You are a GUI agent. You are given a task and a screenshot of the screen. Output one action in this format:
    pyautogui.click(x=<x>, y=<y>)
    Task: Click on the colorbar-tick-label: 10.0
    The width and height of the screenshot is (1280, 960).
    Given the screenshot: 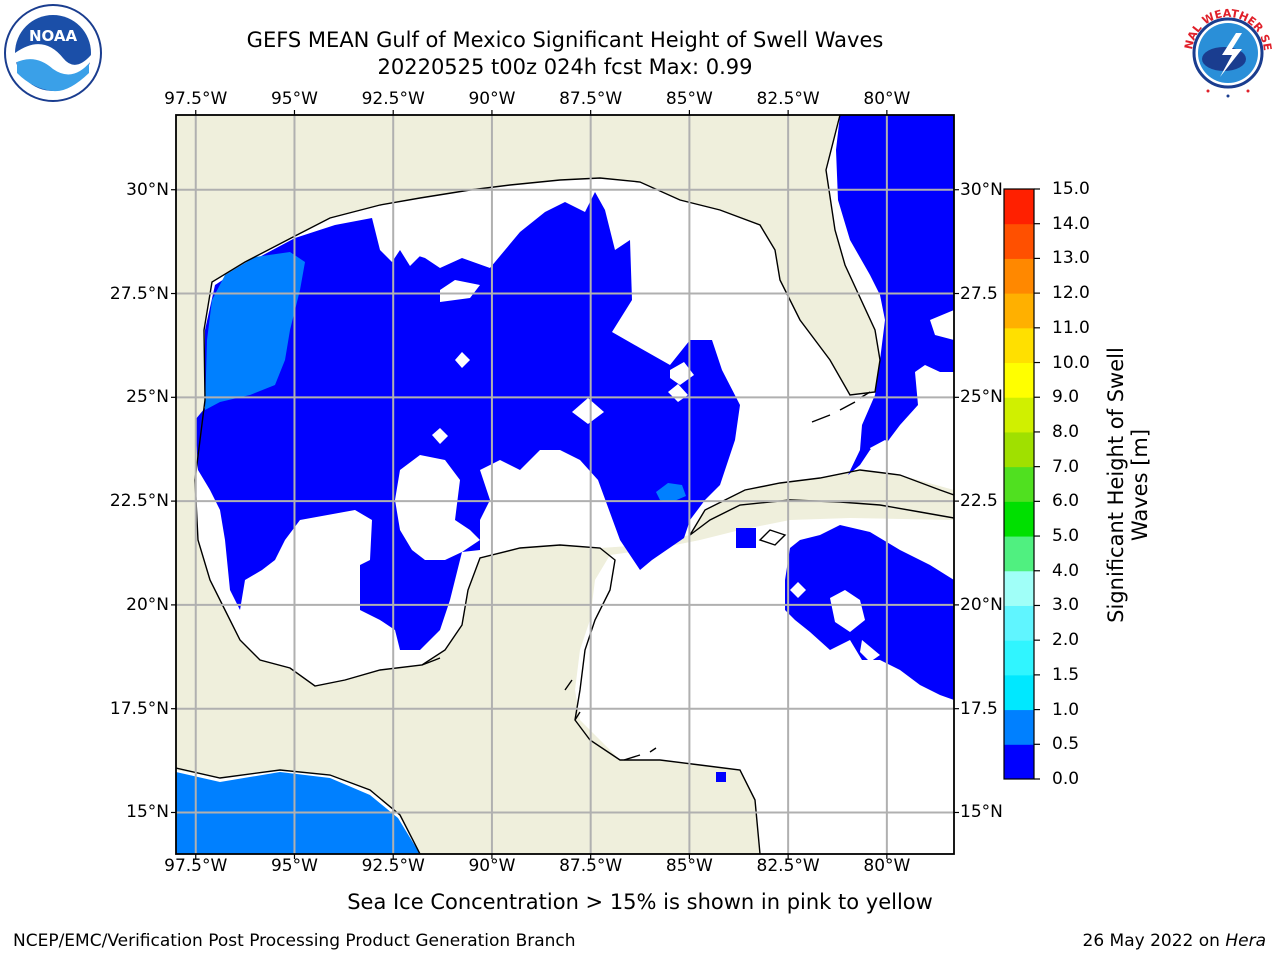 What is the action you would take?
    pyautogui.click(x=1071, y=362)
    